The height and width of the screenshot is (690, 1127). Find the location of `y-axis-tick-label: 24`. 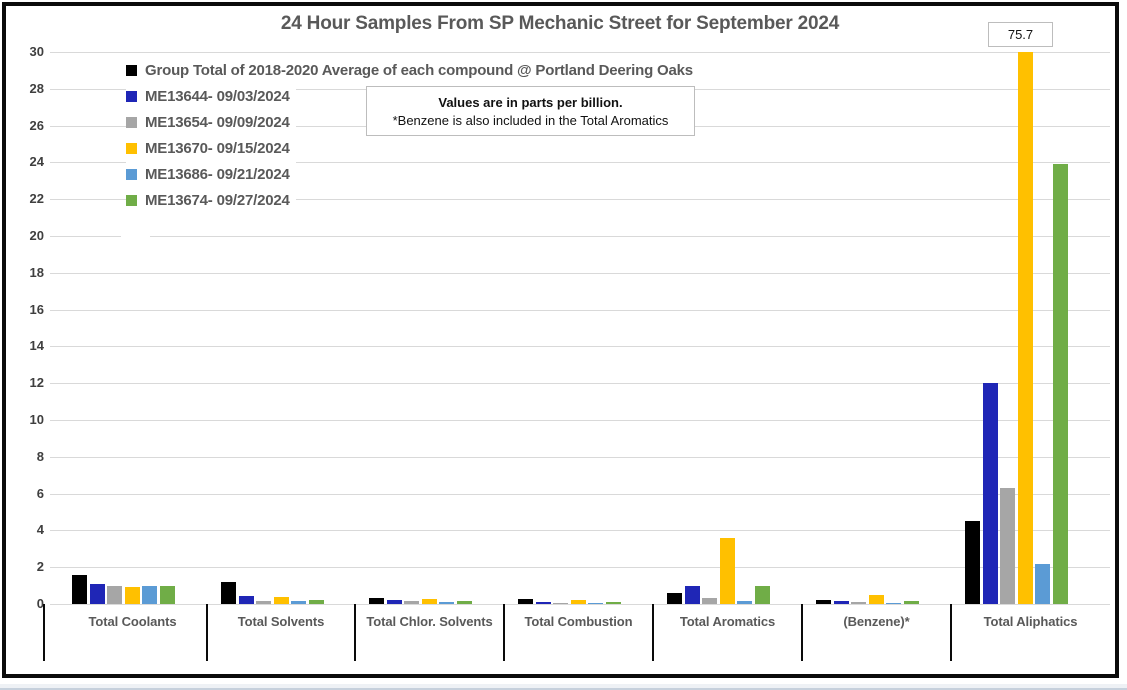

y-axis-tick-label: 24 is located at coordinates (36, 162).